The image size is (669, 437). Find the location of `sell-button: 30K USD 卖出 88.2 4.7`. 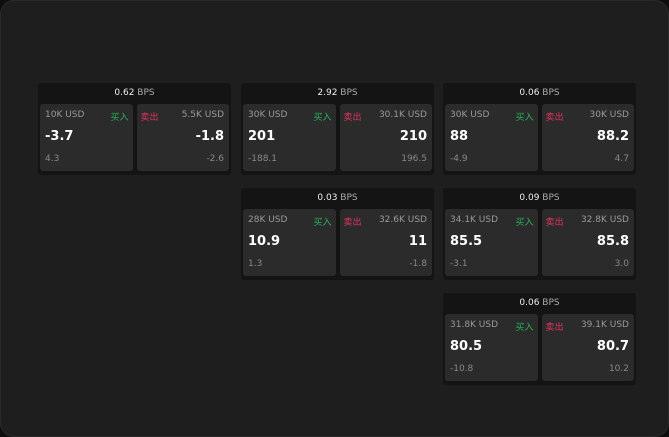

sell-button: 30K USD 卖出 88.2 4.7 is located at coordinates (587, 137).